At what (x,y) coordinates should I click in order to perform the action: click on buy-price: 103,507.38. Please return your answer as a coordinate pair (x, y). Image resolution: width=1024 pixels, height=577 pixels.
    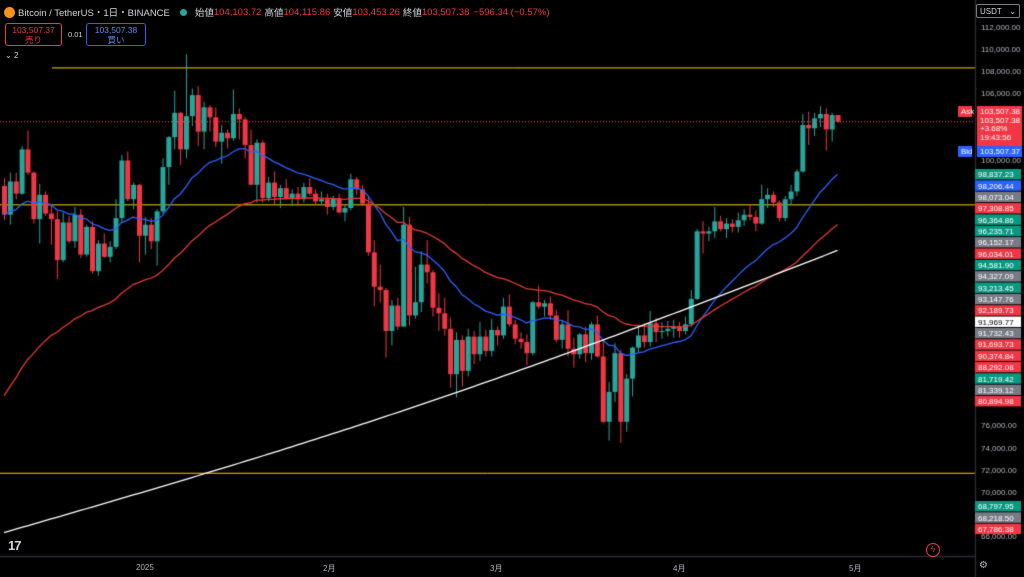
    Looking at the image, I should click on (116, 29).